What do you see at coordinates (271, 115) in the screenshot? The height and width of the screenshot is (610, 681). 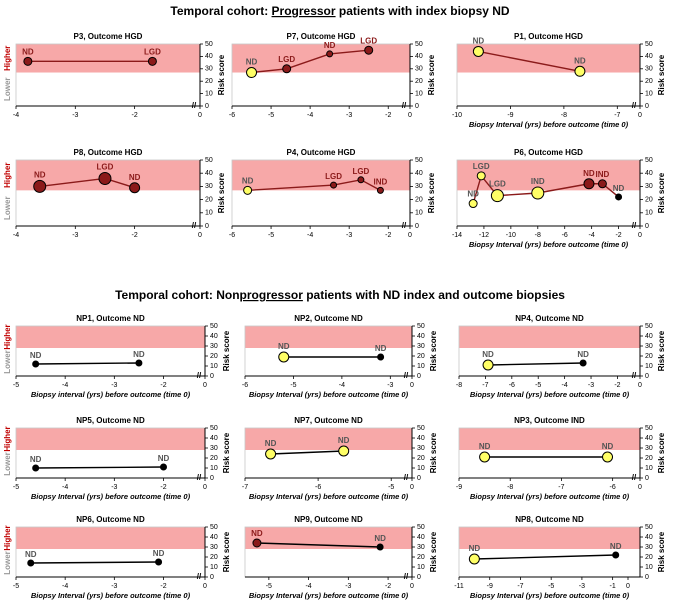 I see `x-tick-label: -5` at bounding box center [271, 115].